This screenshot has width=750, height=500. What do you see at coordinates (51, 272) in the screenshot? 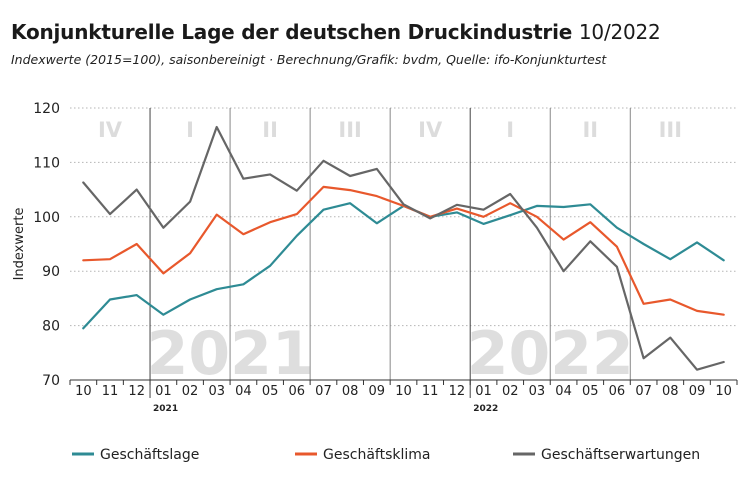
I see `y-tick-label: 90` at bounding box center [51, 272].